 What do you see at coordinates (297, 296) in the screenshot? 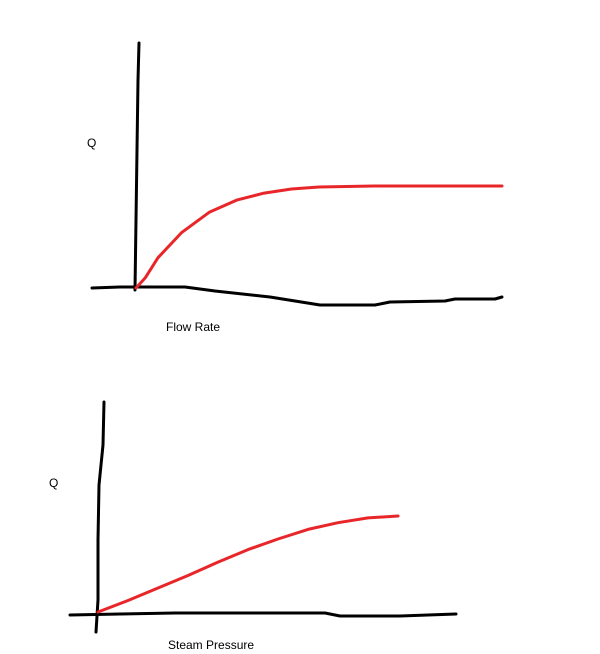
I see `chart1-x-axis` at bounding box center [297, 296].